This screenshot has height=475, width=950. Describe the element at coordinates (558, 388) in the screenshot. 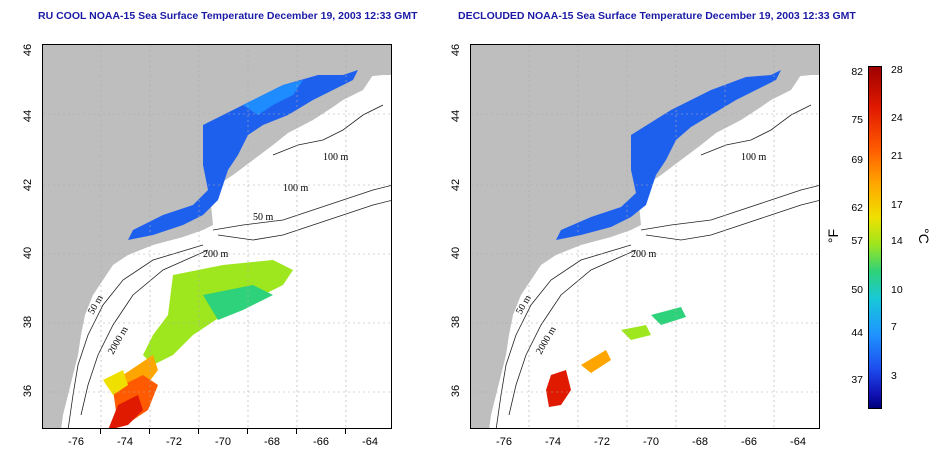

I see `warm-patch` at that location.